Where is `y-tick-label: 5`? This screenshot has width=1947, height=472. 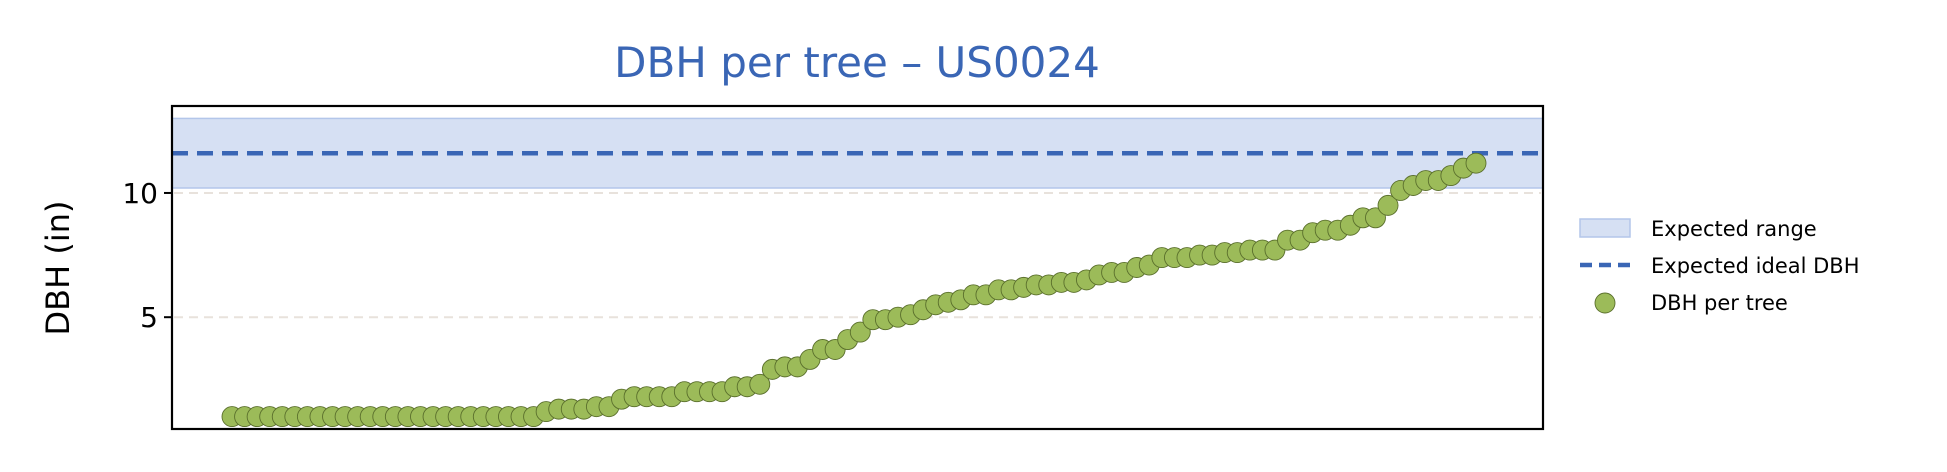 y-tick-label: 5 is located at coordinates (149, 317).